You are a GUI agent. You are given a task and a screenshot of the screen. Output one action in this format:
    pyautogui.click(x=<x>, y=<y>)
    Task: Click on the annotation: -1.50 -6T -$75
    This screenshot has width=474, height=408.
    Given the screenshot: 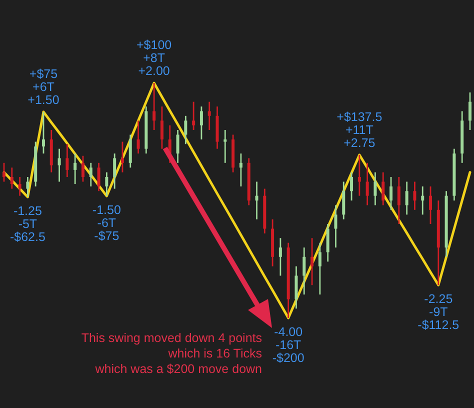 What is the action you would take?
    pyautogui.click(x=106, y=223)
    